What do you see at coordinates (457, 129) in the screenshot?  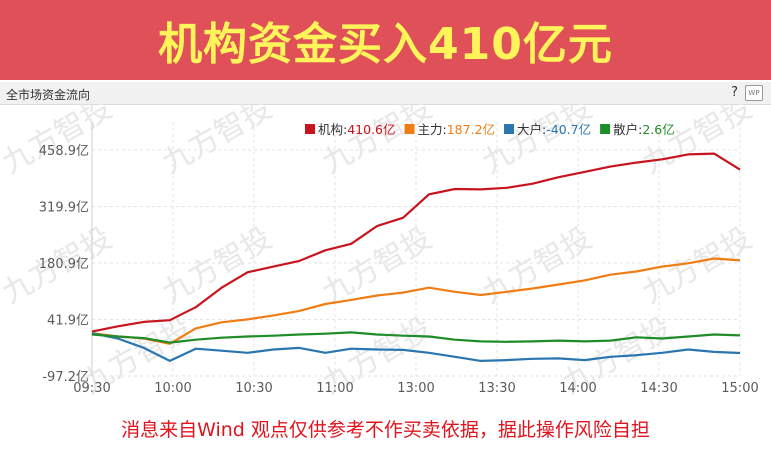 I see `legend-label: 主力:187.2亿` at bounding box center [457, 129].